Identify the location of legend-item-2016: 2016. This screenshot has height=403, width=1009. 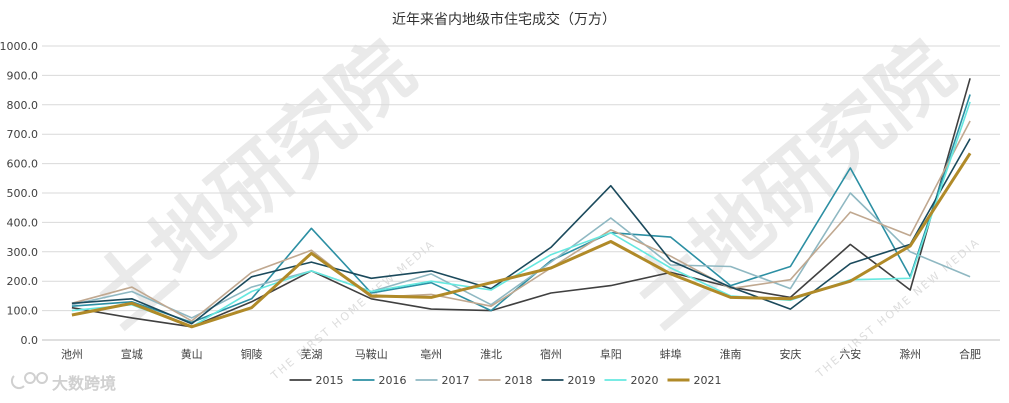
(379, 380).